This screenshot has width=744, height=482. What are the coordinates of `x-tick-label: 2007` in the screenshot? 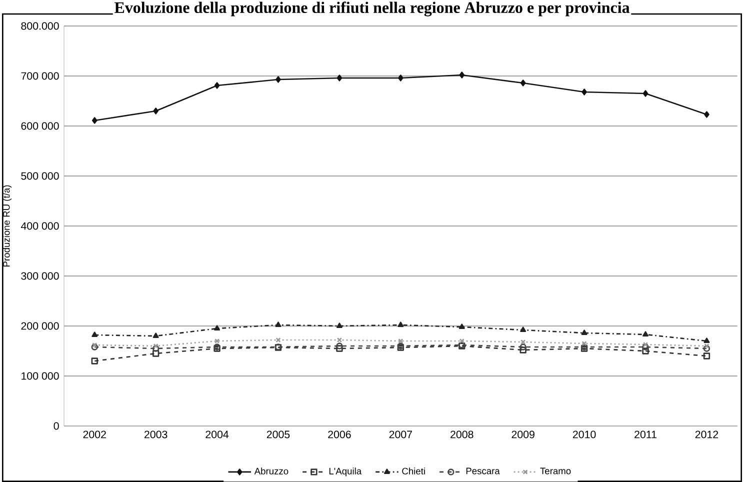 It's located at (400, 434).